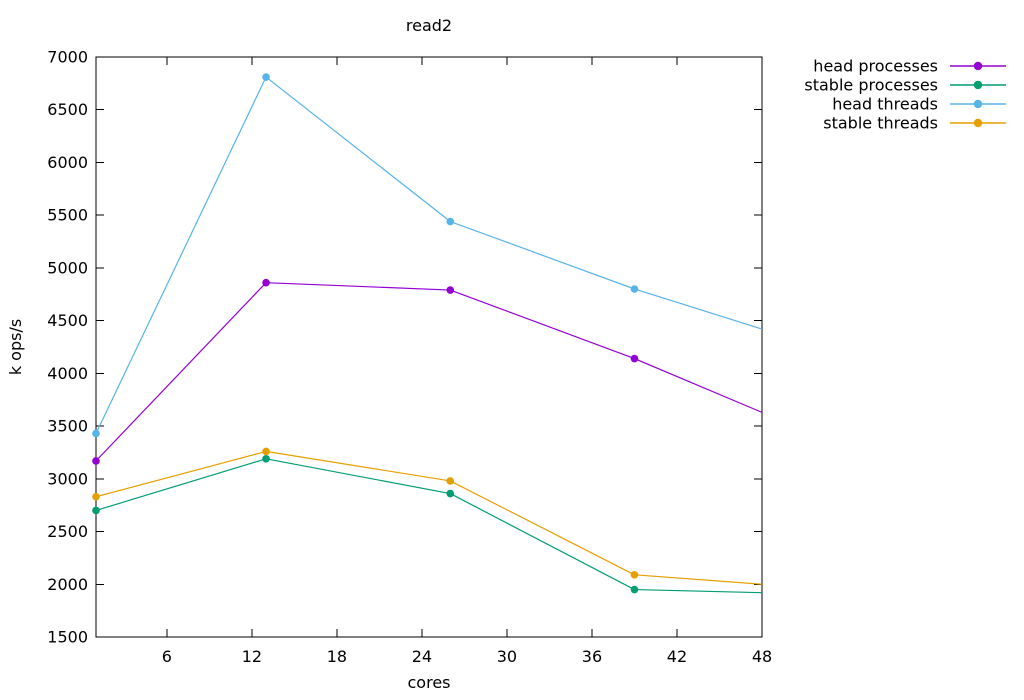 The width and height of the screenshot is (1024, 700). What do you see at coordinates (67, 162) in the screenshot?
I see `y-tick-label: 6000` at bounding box center [67, 162].